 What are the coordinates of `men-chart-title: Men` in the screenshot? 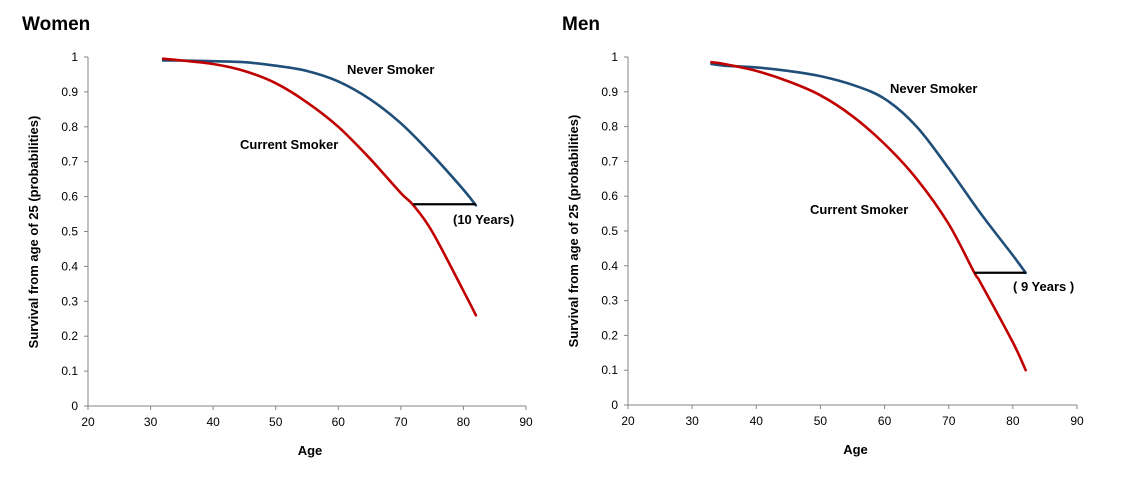 It's located at (581, 24).